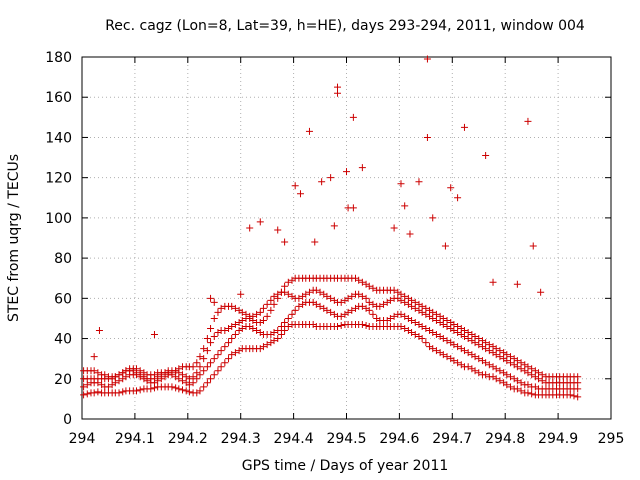 Image resolution: width=640 pixels, height=480 pixels. Describe the element at coordinates (505, 439) in the screenshot. I see `x-tick-label: 294.8` at that location.